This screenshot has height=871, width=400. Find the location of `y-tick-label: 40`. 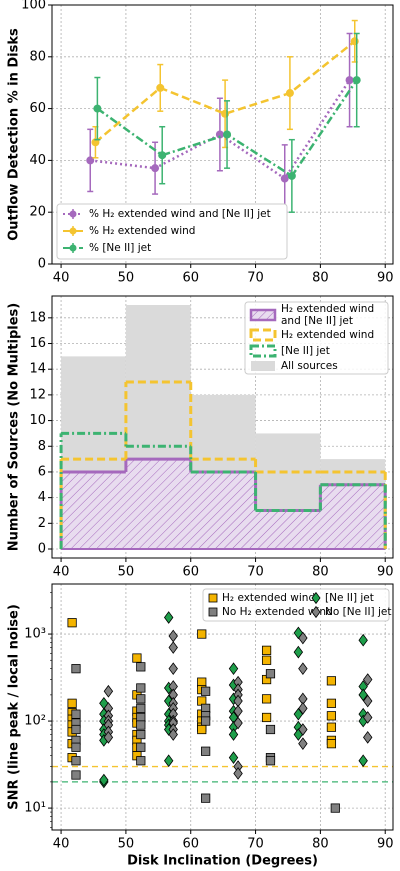

y-tick-label: 40 is located at coordinates (37, 160).